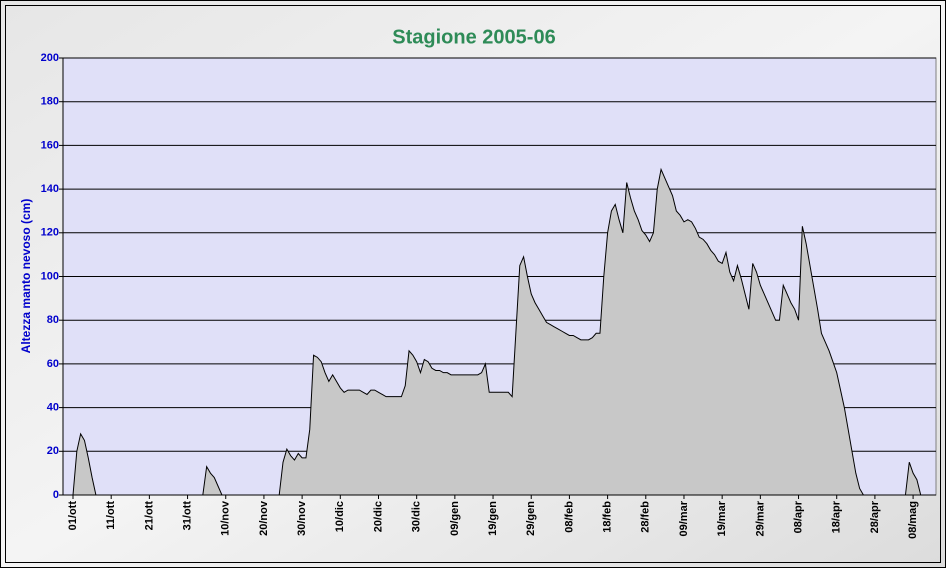 The image size is (946, 568). I want to click on x-tick-label: 28/apr, so click(875, 516).